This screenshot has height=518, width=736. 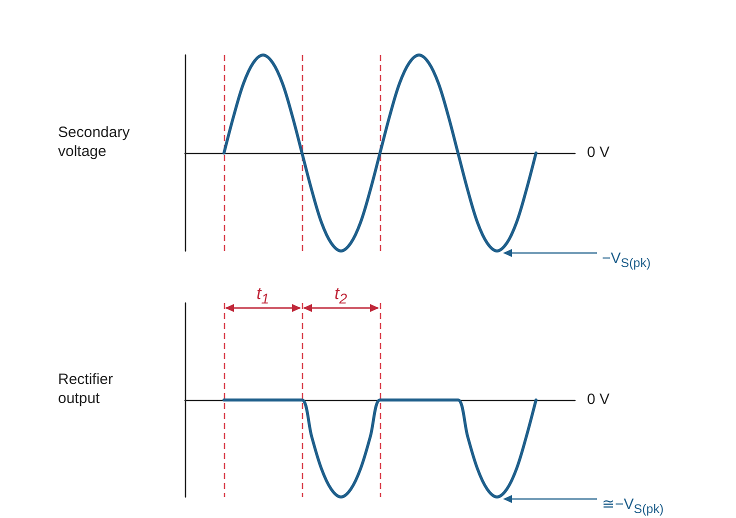 What do you see at coordinates (341, 297) in the screenshot?
I see `text: t$_{2}$` at bounding box center [341, 297].